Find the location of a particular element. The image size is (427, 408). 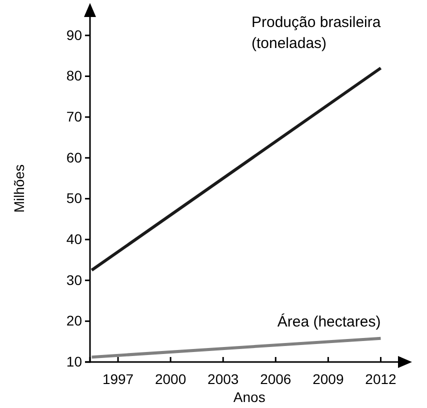

x-tick-label: 2006 is located at coordinates (276, 379).